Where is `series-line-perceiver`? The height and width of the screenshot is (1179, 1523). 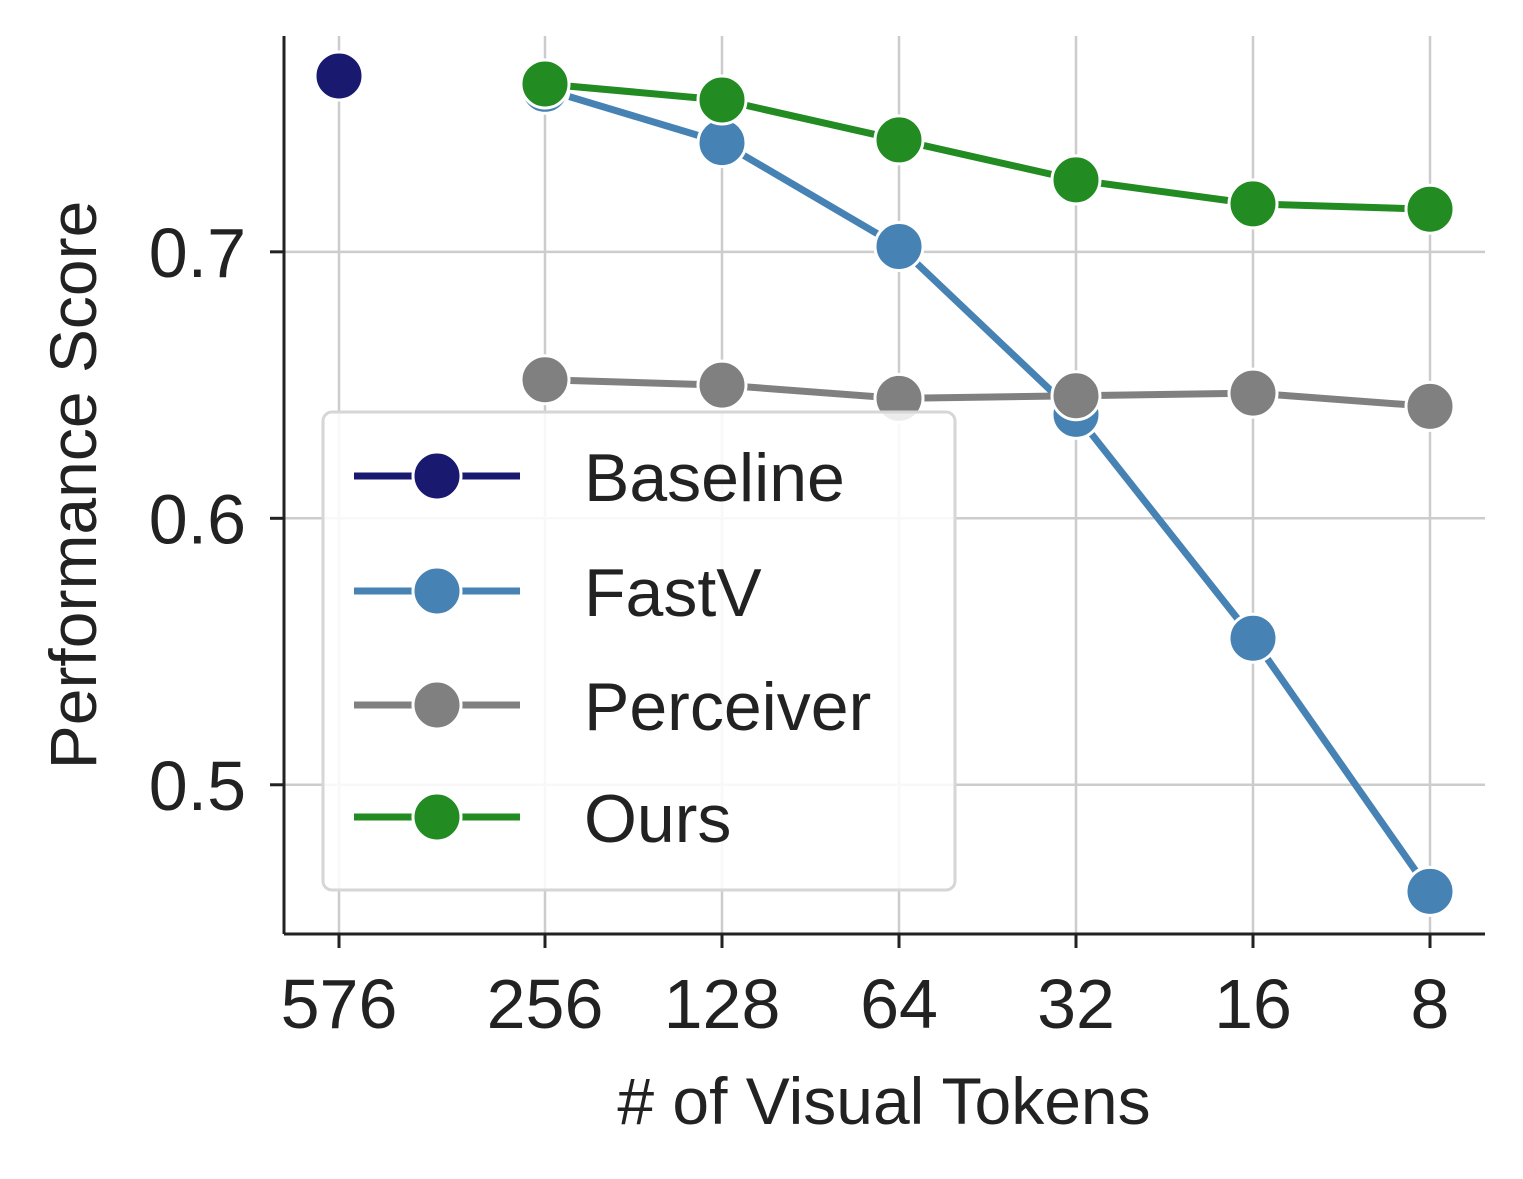 series-line-perceiver is located at coordinates (987, 393).